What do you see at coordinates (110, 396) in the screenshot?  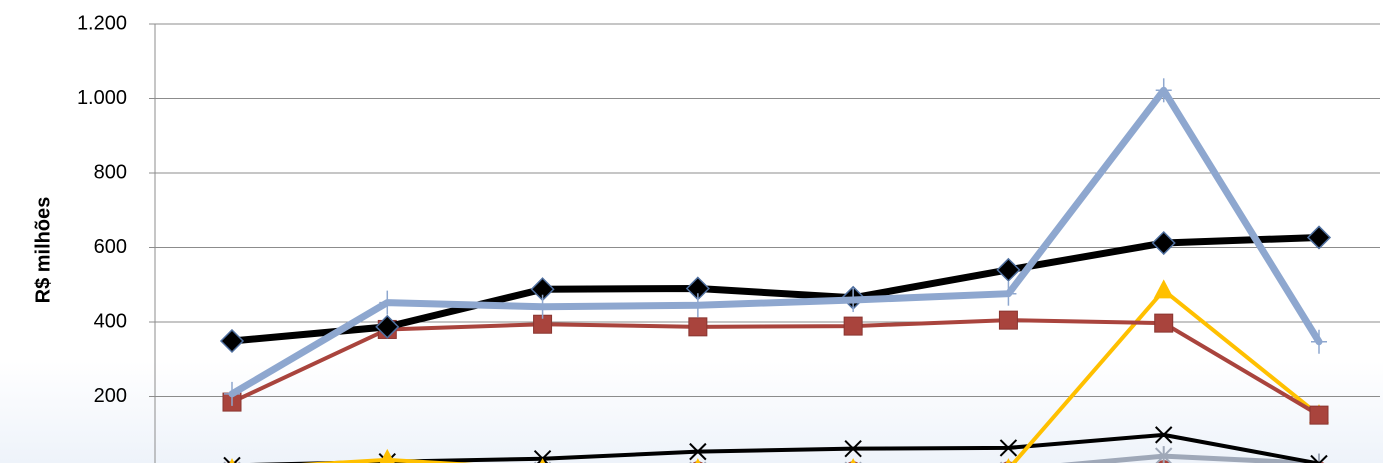 I see `y-tick-label: 200` at bounding box center [110, 396].